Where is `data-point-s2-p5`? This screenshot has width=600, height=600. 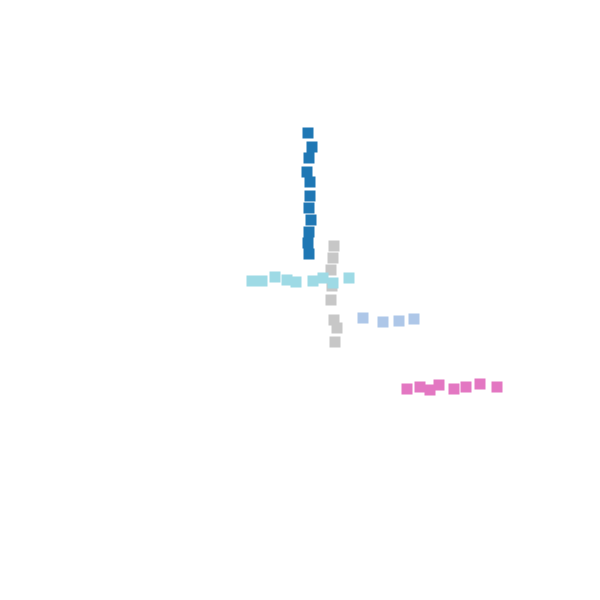
data-point-s2-p5 is located at coordinates (313, 281).